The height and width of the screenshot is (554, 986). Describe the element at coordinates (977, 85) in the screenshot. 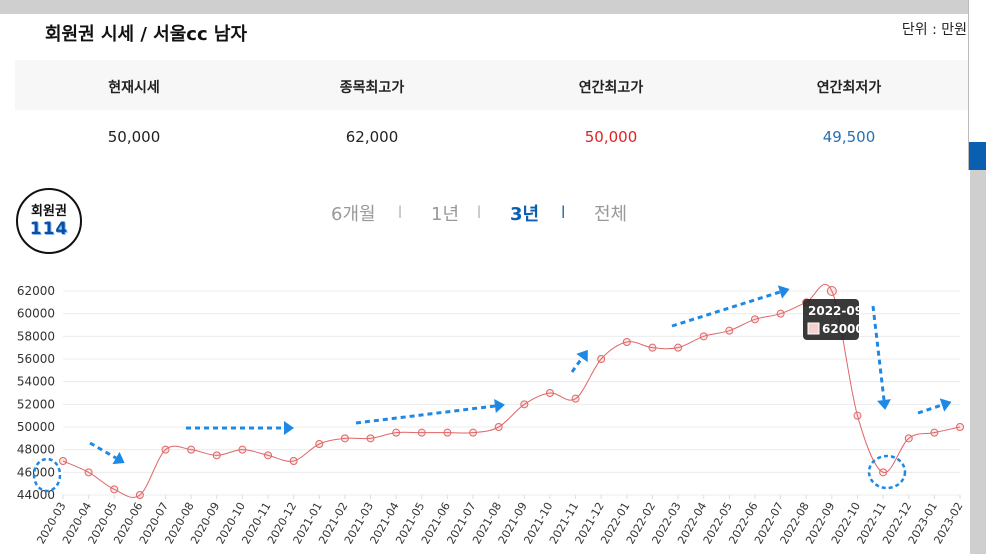

I see `side-panel-edge` at that location.